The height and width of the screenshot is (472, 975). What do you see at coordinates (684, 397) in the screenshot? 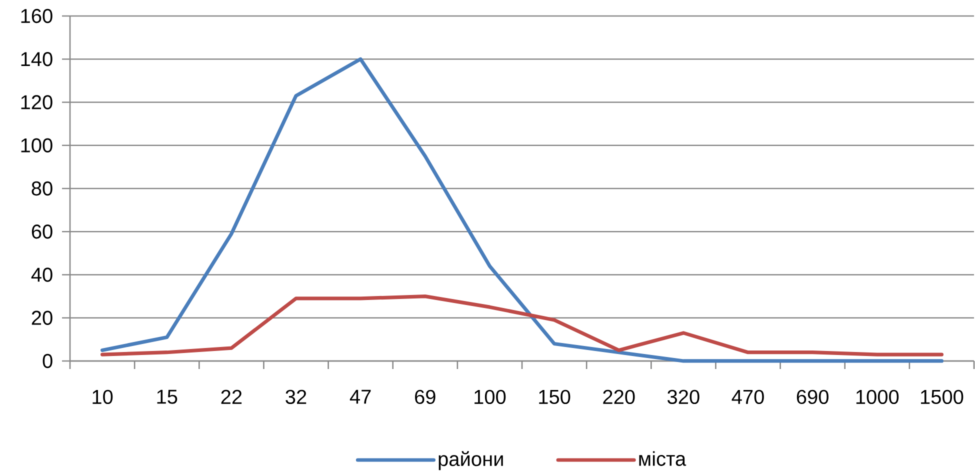
I see `x-tick-label: 320` at bounding box center [684, 397].